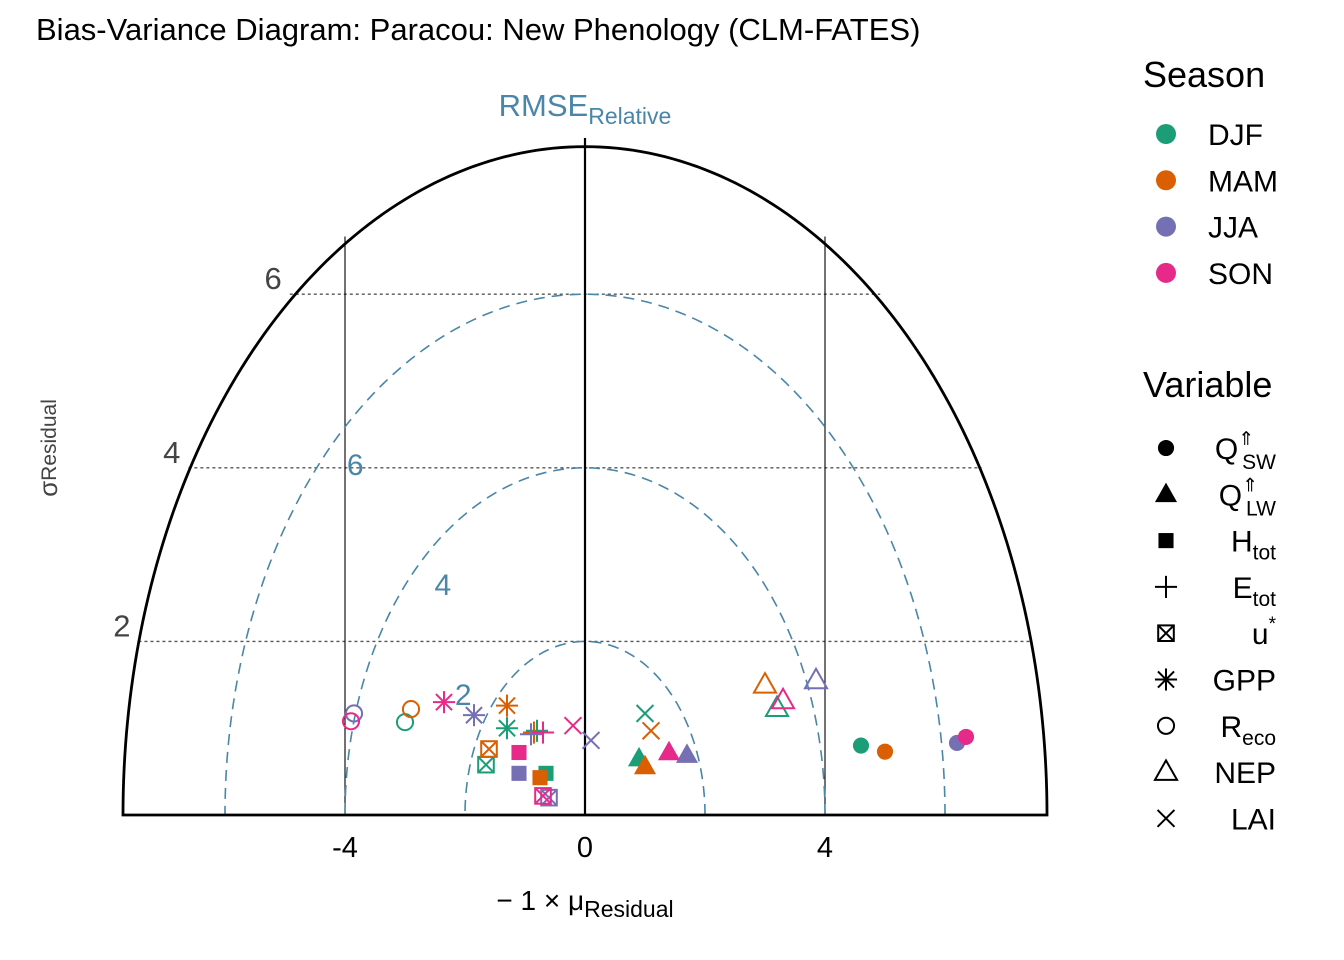 The width and height of the screenshot is (1344, 960). What do you see at coordinates (1166, 818) in the screenshot?
I see `variable-legend-key-lai` at bounding box center [1166, 818].